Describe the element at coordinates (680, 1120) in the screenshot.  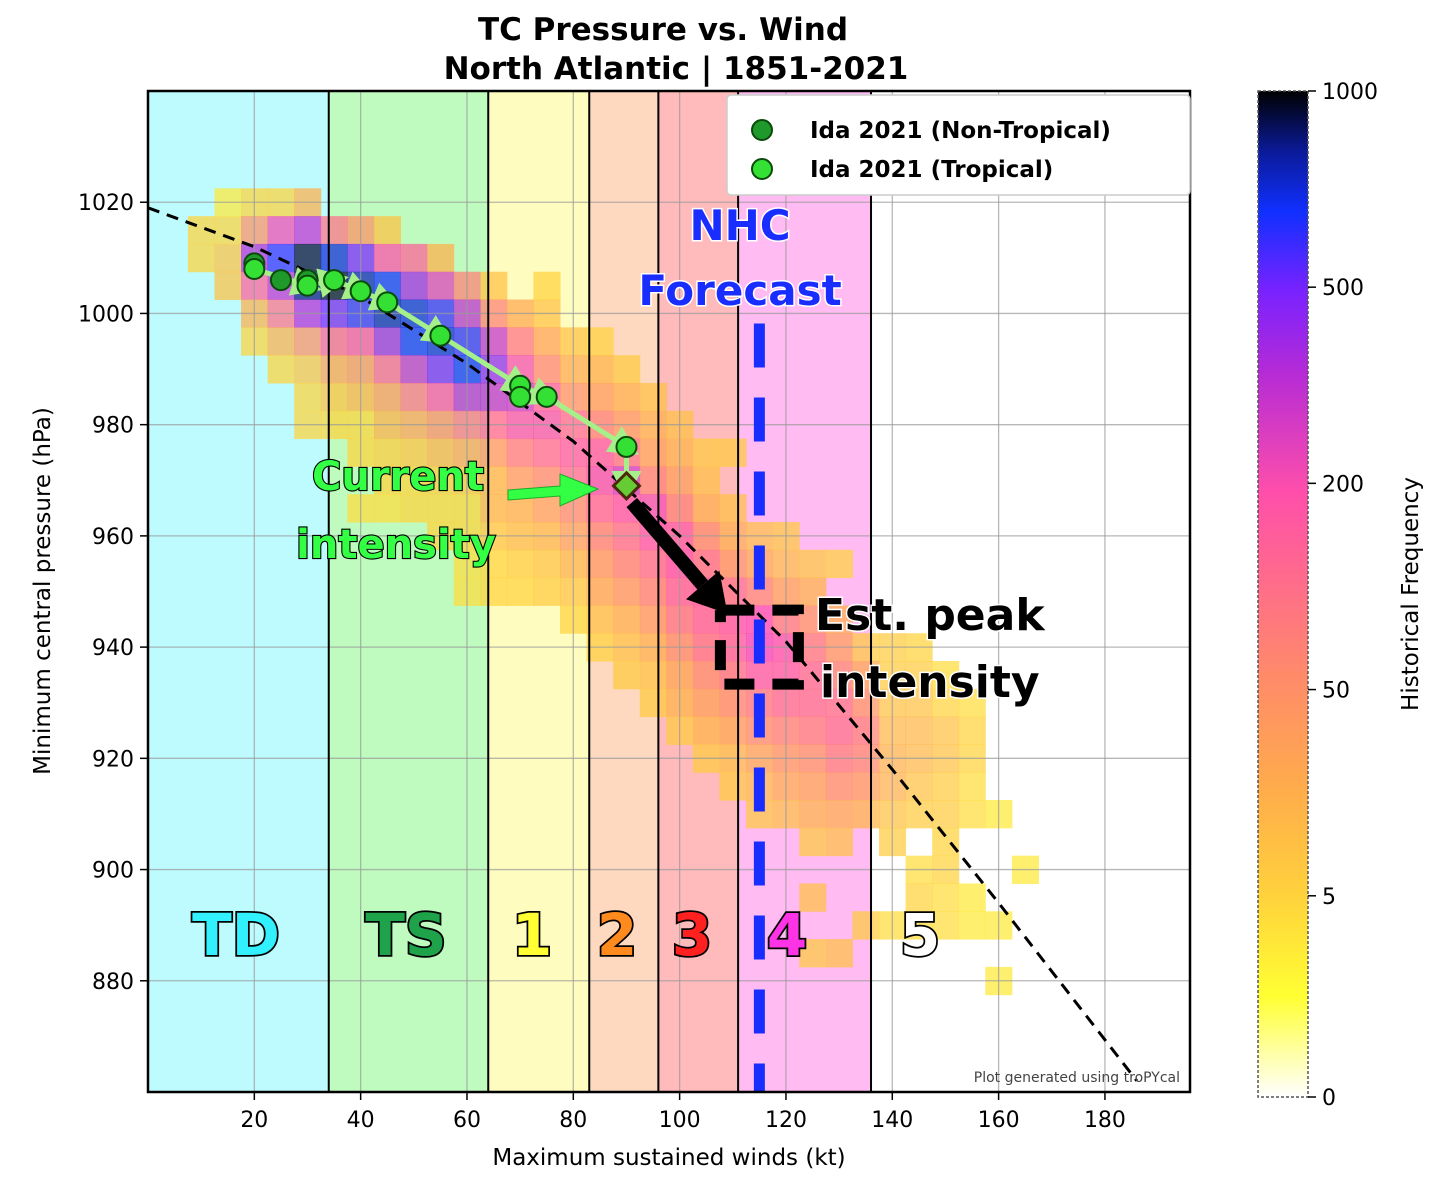
I see `x-tick-label: 100` at that location.